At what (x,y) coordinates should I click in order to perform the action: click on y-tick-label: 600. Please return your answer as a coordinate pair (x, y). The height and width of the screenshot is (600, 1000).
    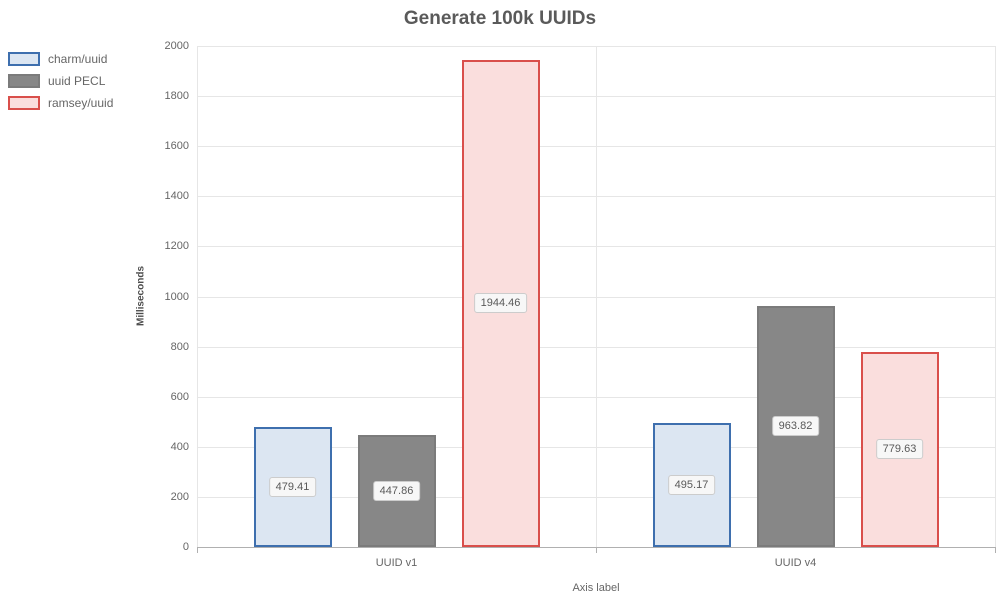
    Looking at the image, I should click on (179, 396).